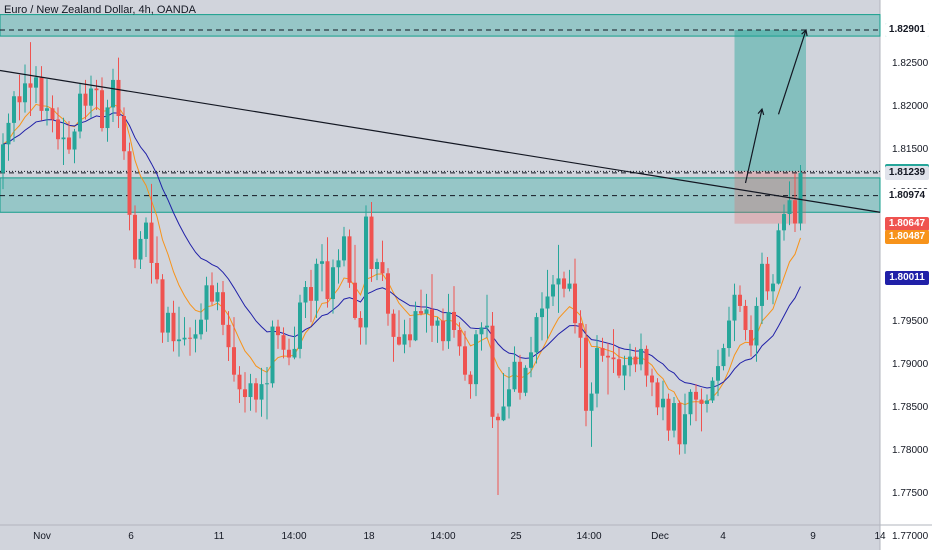  Describe the element at coordinates (440, 25) in the screenshot. I see `zone-resistance` at that location.